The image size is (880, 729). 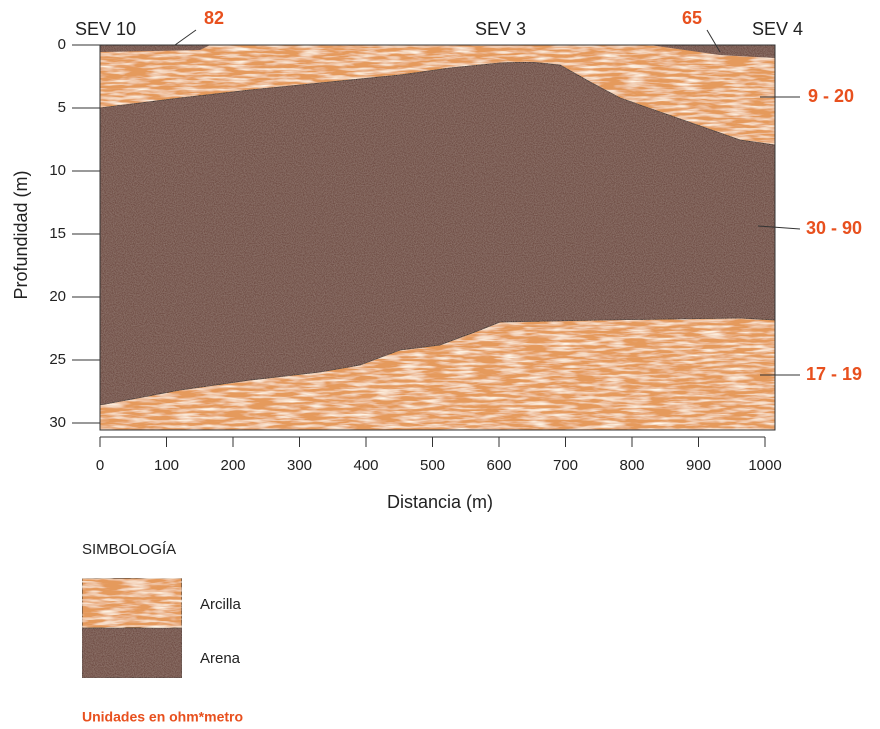 What do you see at coordinates (21, 234) in the screenshot?
I see `y-axis-title: Profundidad (m)` at bounding box center [21, 234].